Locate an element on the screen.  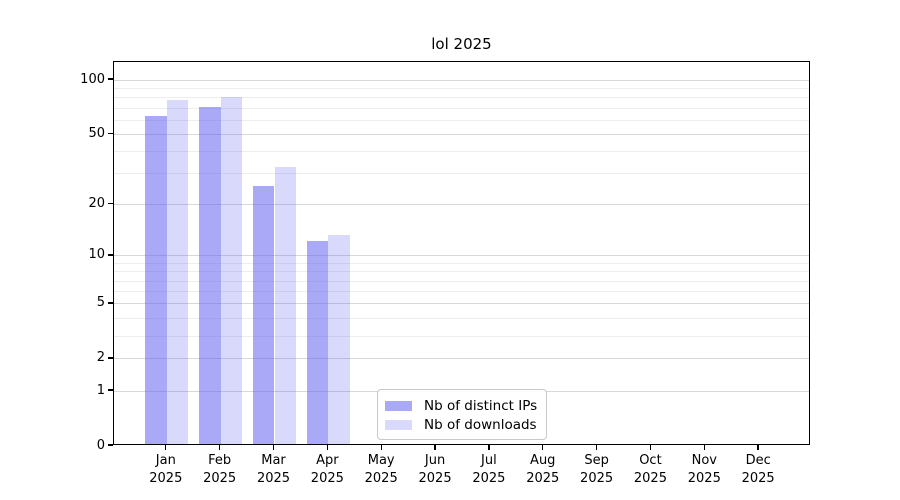
legend-row-downloads: Nb of downloads is located at coordinates (461, 425).